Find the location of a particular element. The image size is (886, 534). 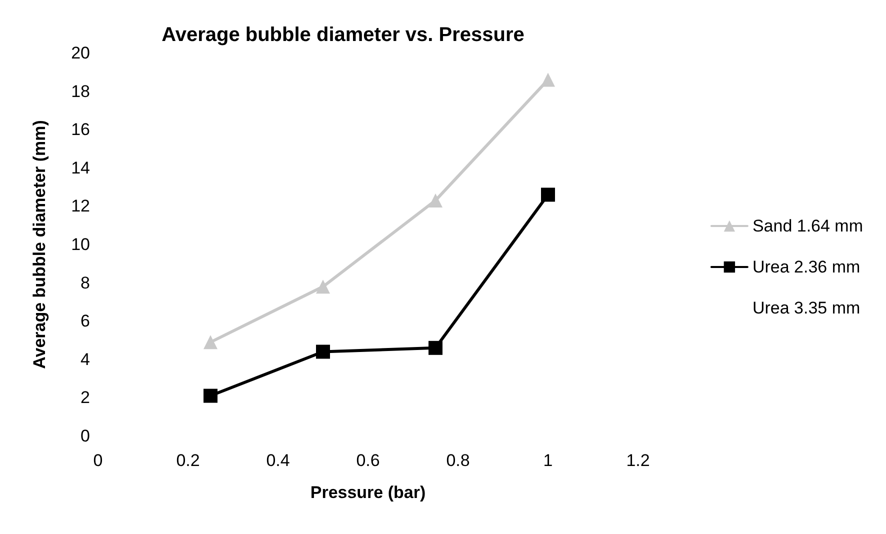

y-tick-label: 6 is located at coordinates (85, 321).